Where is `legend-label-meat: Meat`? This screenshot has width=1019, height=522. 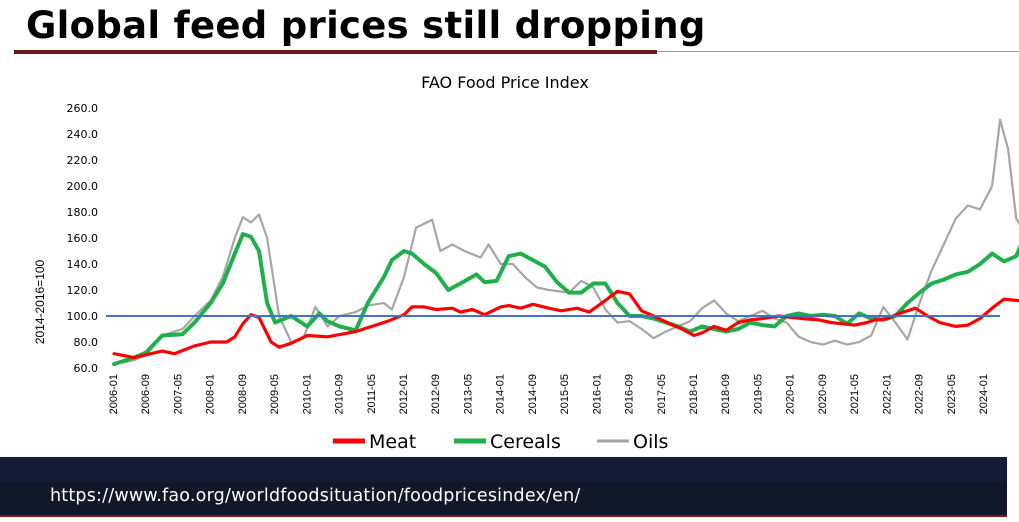 legend-label-meat: Meat is located at coordinates (392, 442).